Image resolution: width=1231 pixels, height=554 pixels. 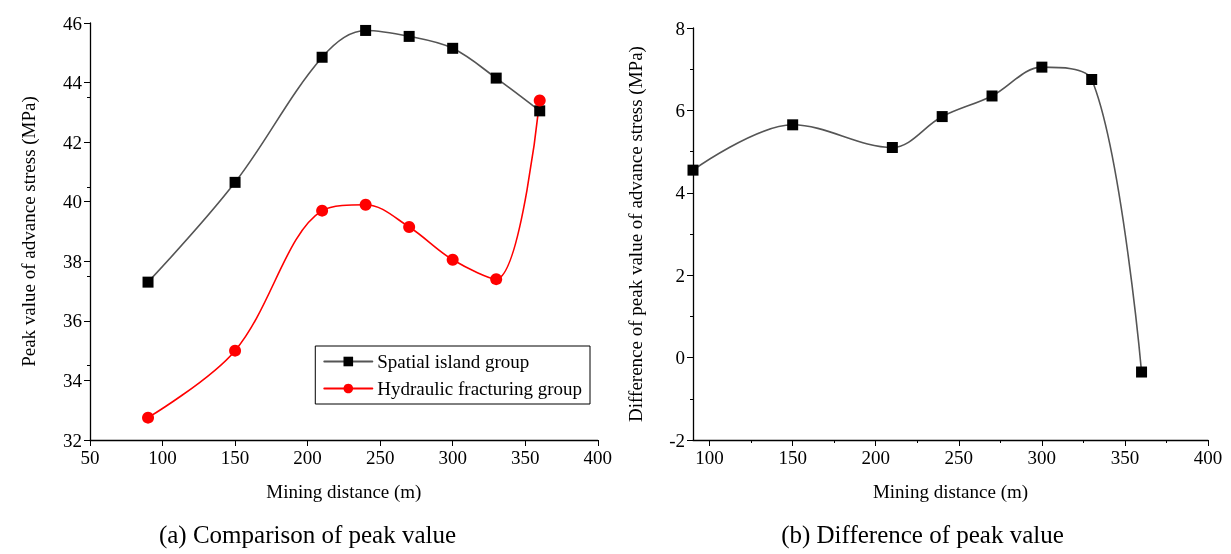 What do you see at coordinates (73, 380) in the screenshot?
I see `y-tick-label: 34` at bounding box center [73, 380].